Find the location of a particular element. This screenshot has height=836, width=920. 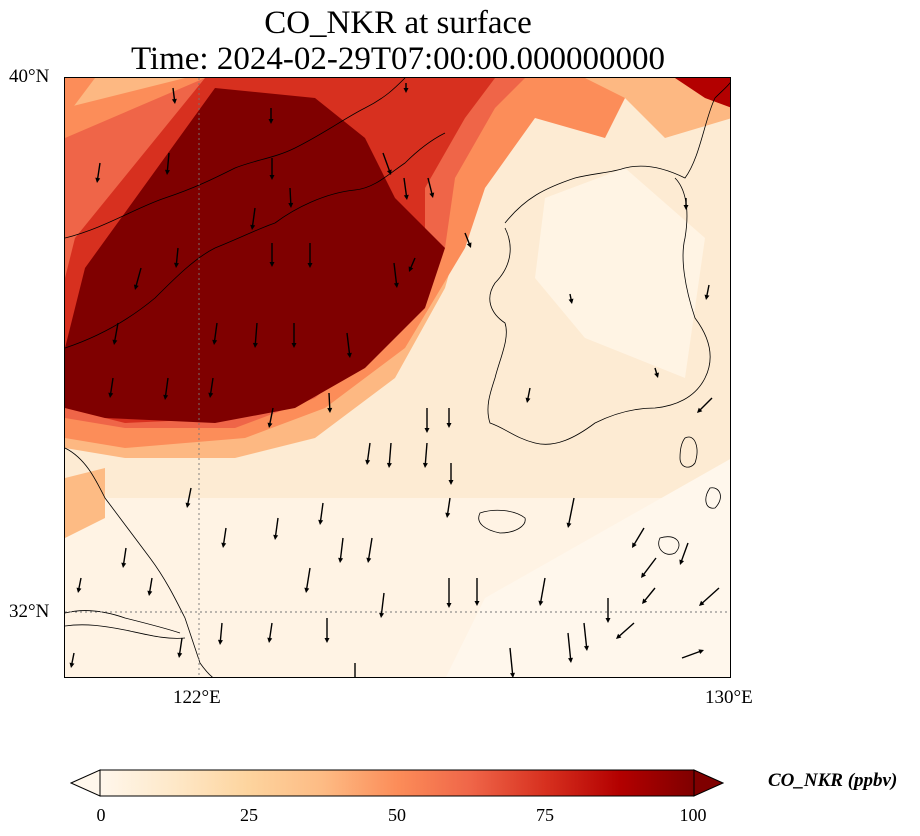

colorbar-title: CO_NKR (ppbv) is located at coordinates (833, 780).